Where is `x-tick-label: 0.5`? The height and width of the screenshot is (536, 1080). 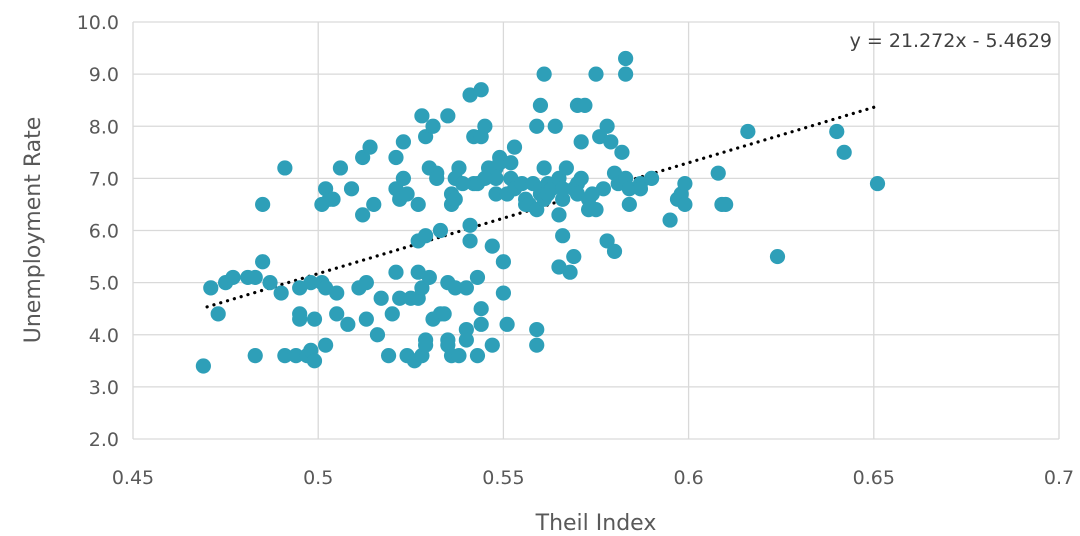 x-tick-label: 0.5 is located at coordinates (318, 478).